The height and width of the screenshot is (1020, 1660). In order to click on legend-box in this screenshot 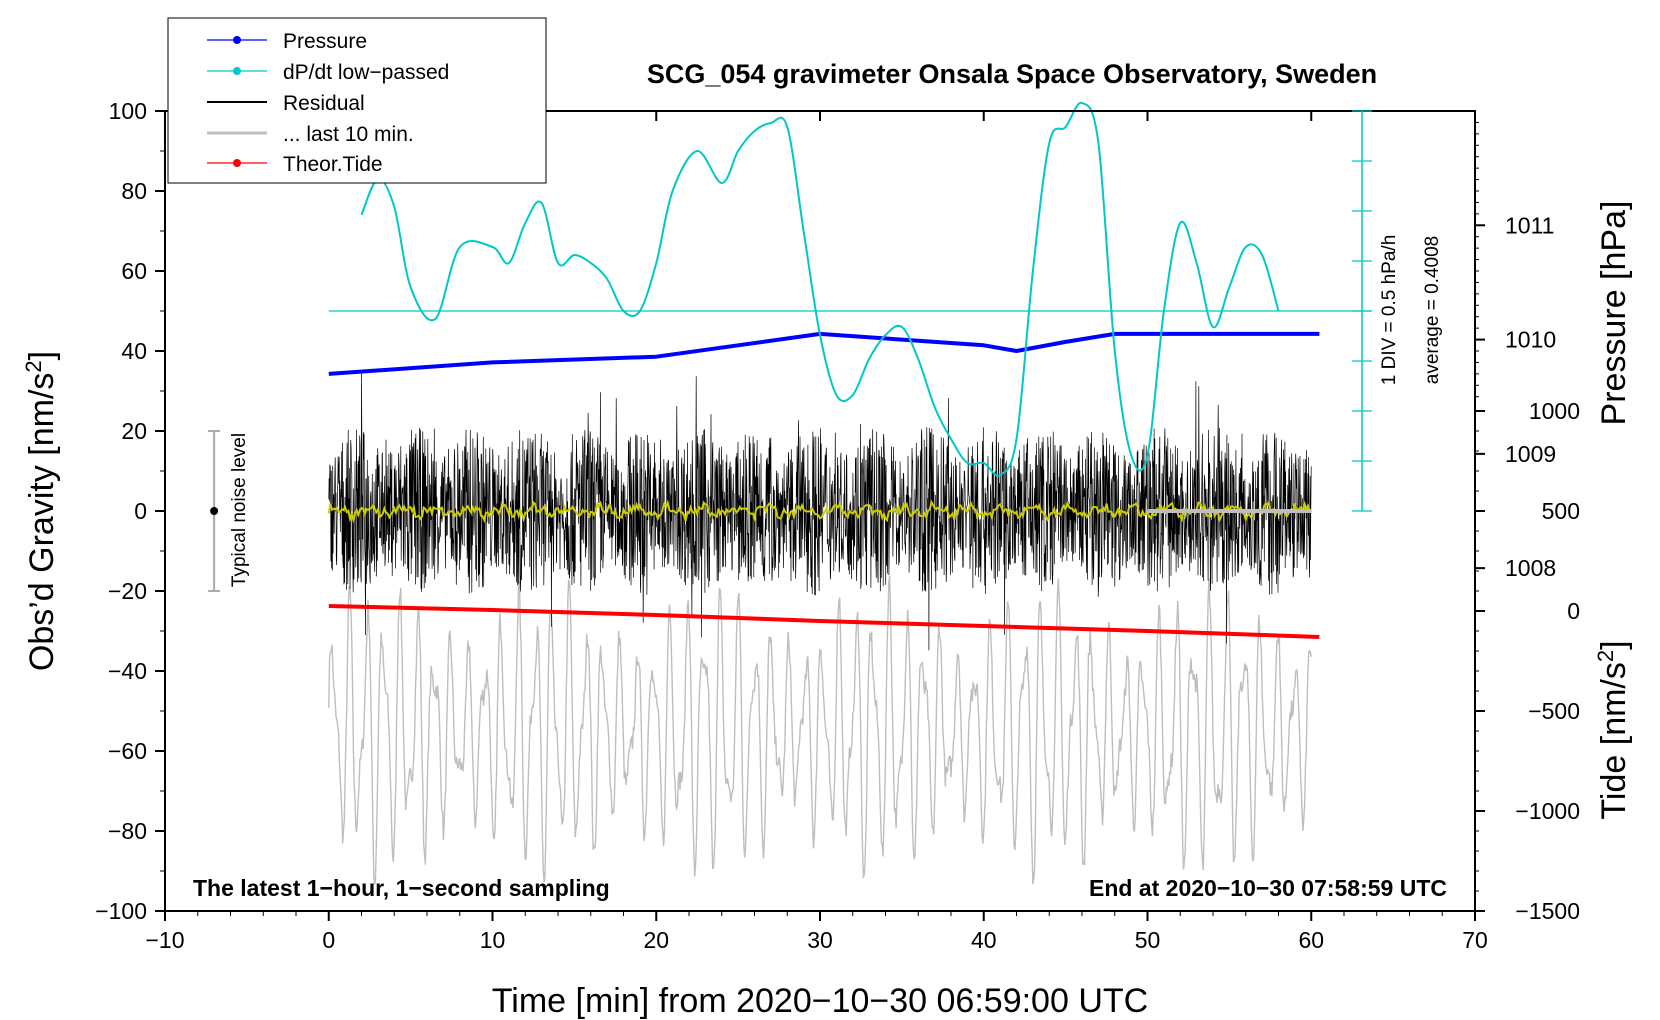, I will do `click(357, 100)`.